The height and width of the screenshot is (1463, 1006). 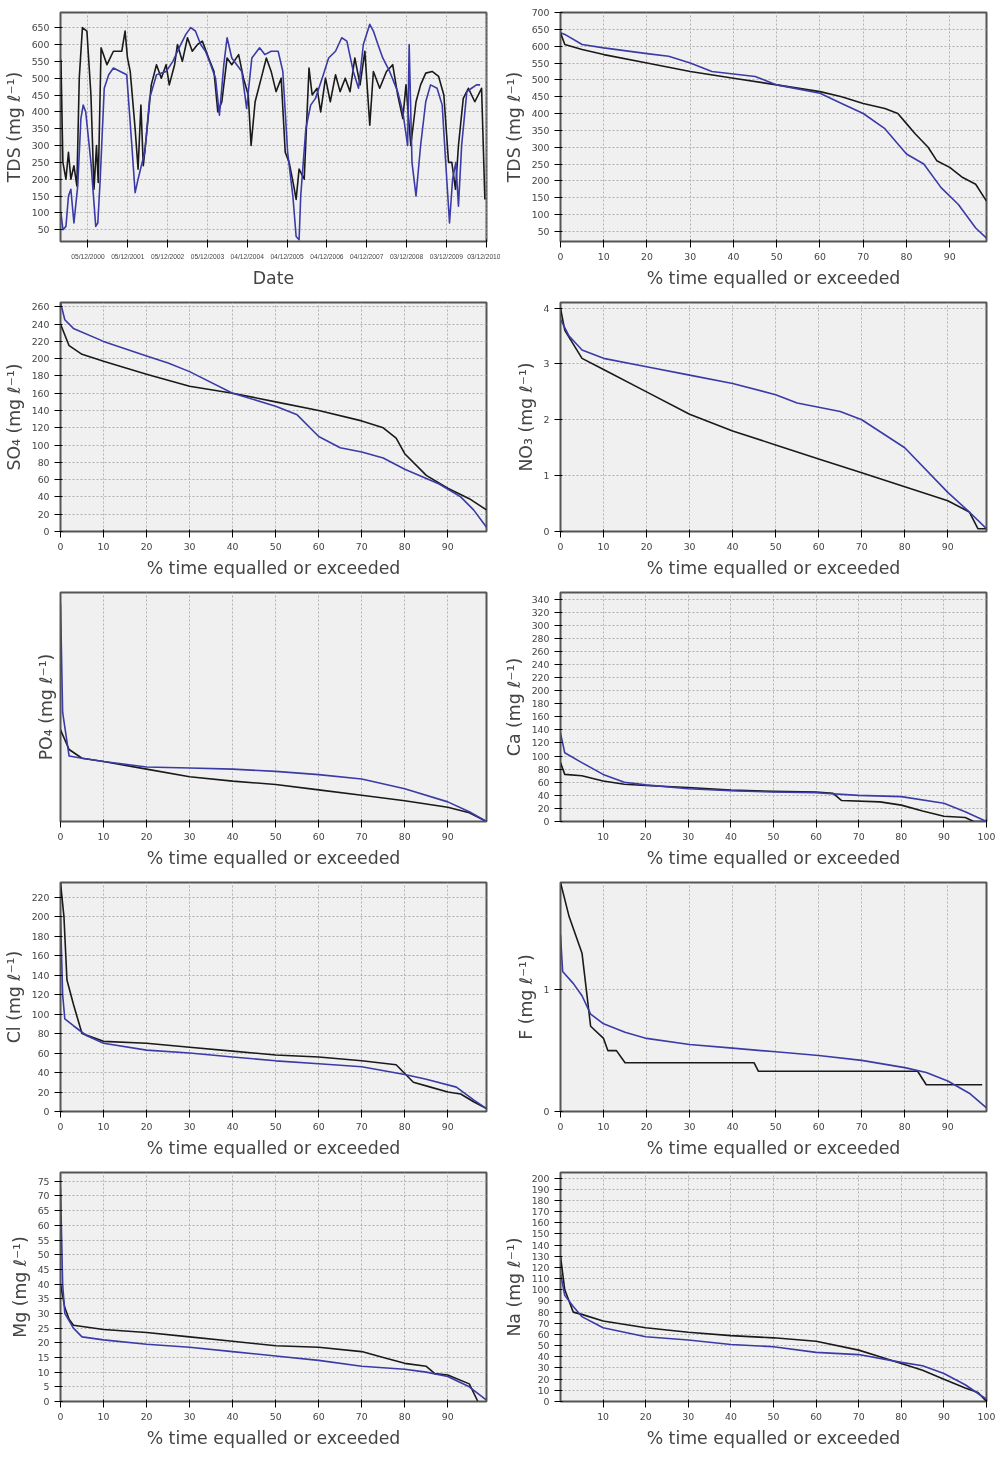 What do you see at coordinates (43, 1269) in the screenshot?
I see `y-tick-label: 45` at bounding box center [43, 1269].